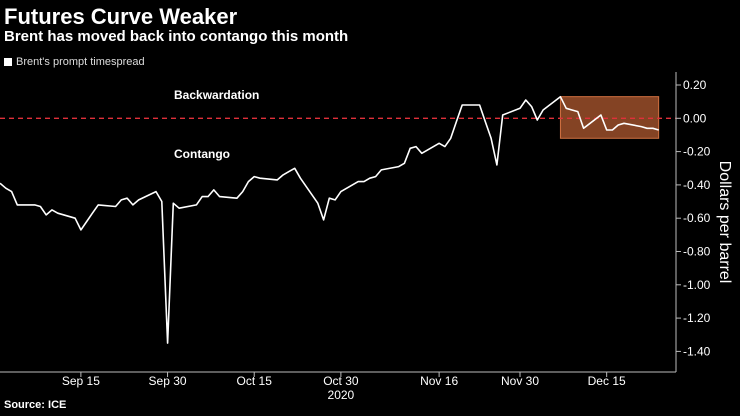 The width and height of the screenshot is (740, 416). What do you see at coordinates (202, 154) in the screenshot?
I see `annotation-contango: Contango` at bounding box center [202, 154].